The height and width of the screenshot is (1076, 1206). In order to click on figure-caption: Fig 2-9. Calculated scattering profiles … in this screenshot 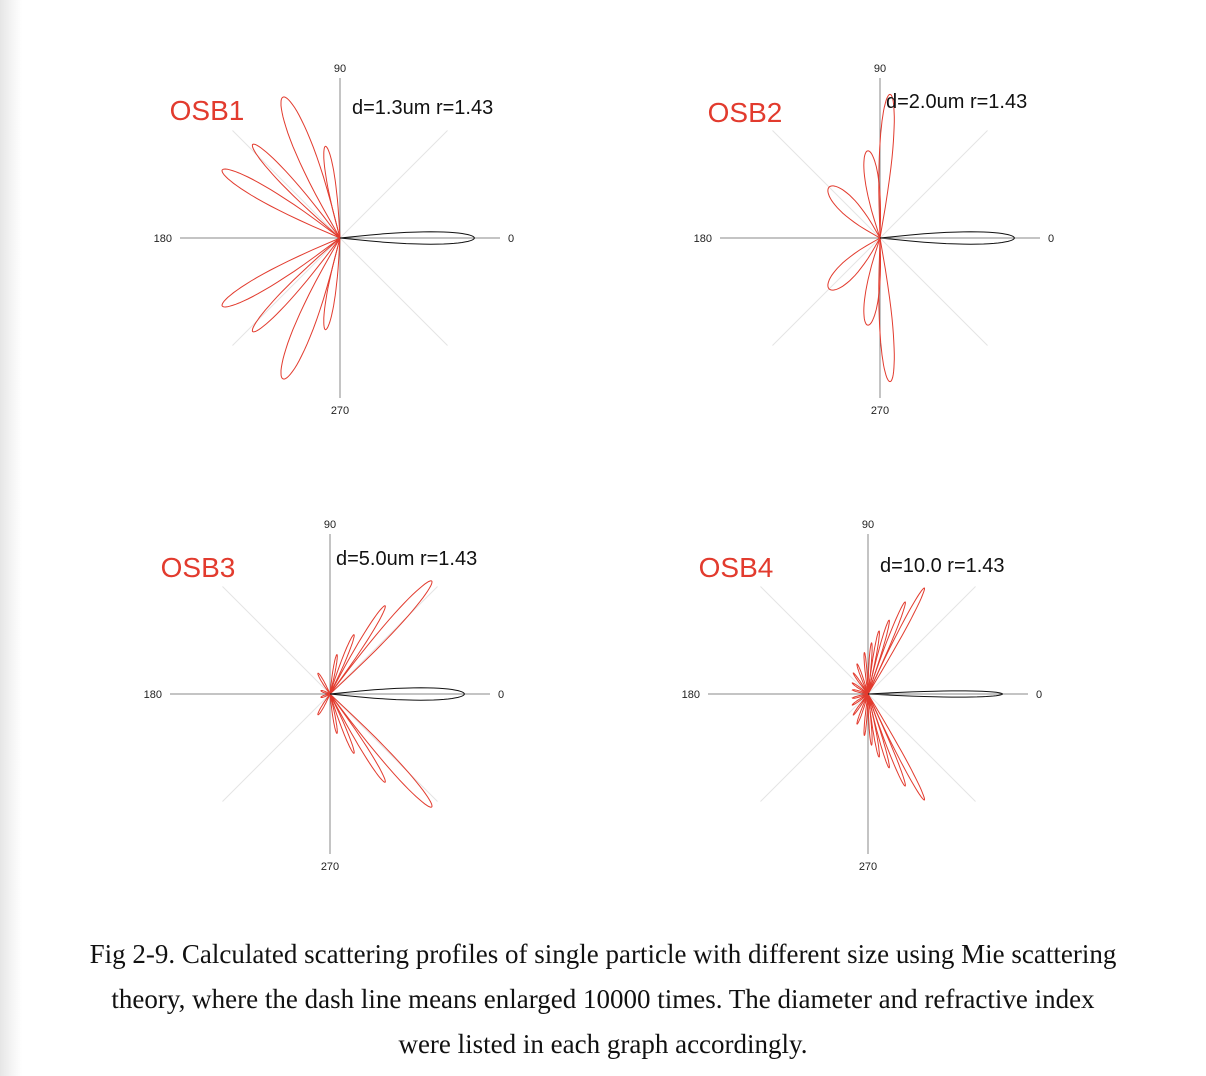, I will do `click(603, 999)`.